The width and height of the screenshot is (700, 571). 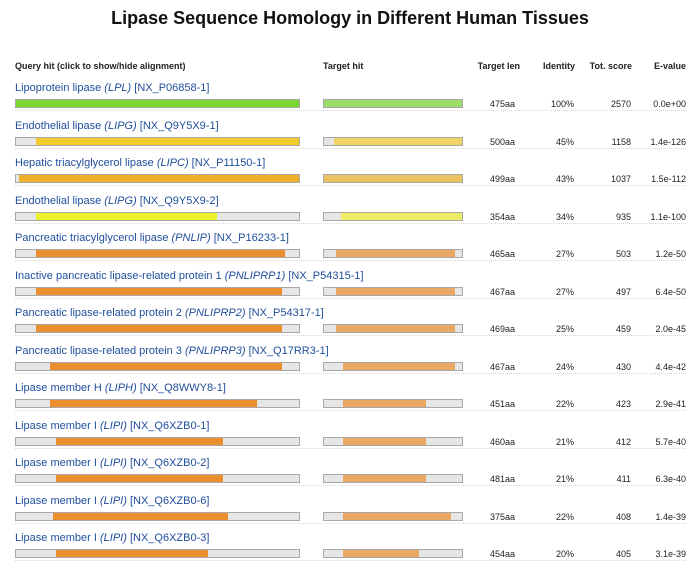 What do you see at coordinates (670, 516) in the screenshot?
I see `e-value: 1.4e-39` at bounding box center [670, 516].